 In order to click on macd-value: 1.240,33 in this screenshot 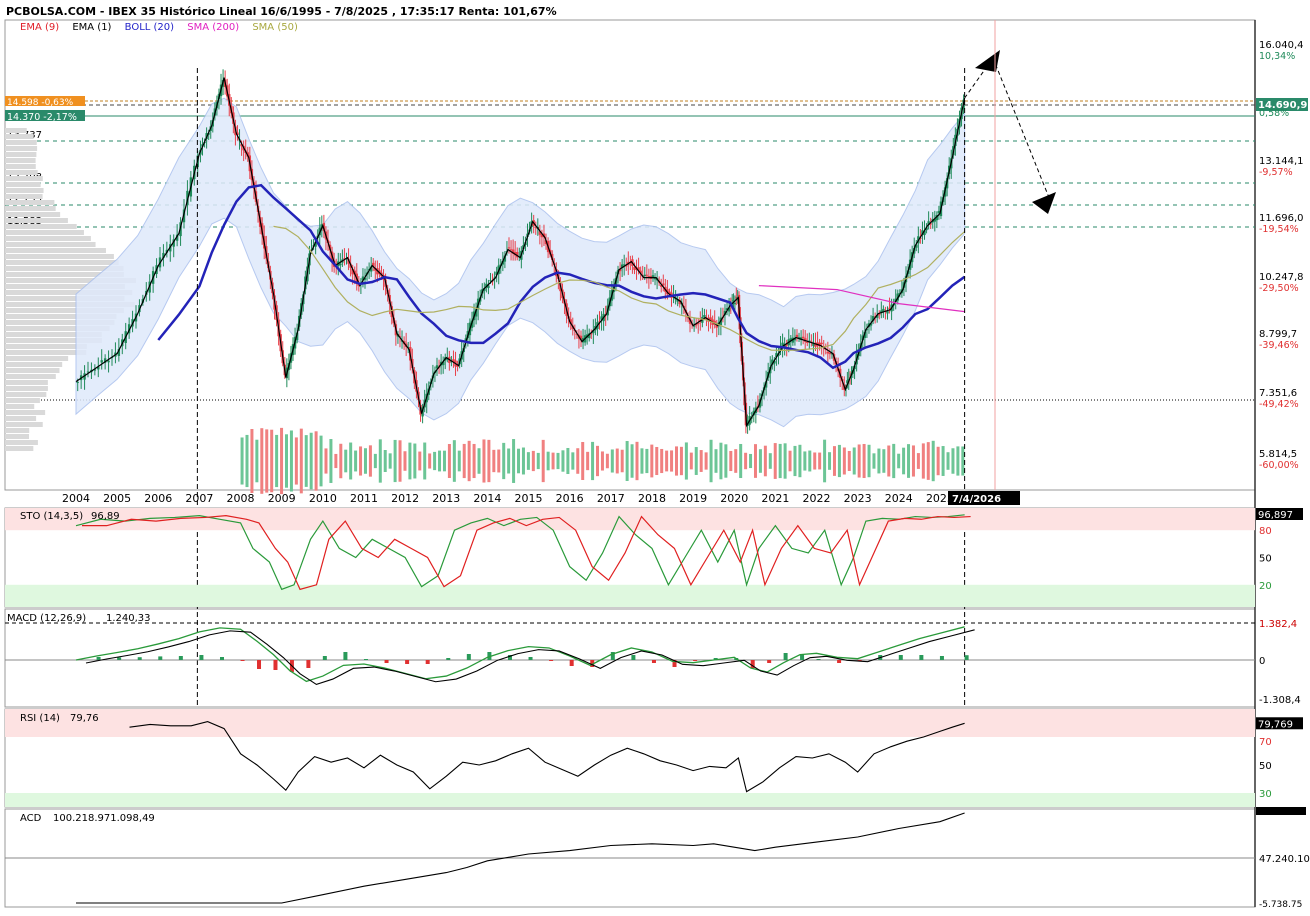, I will do `click(128, 618)`.